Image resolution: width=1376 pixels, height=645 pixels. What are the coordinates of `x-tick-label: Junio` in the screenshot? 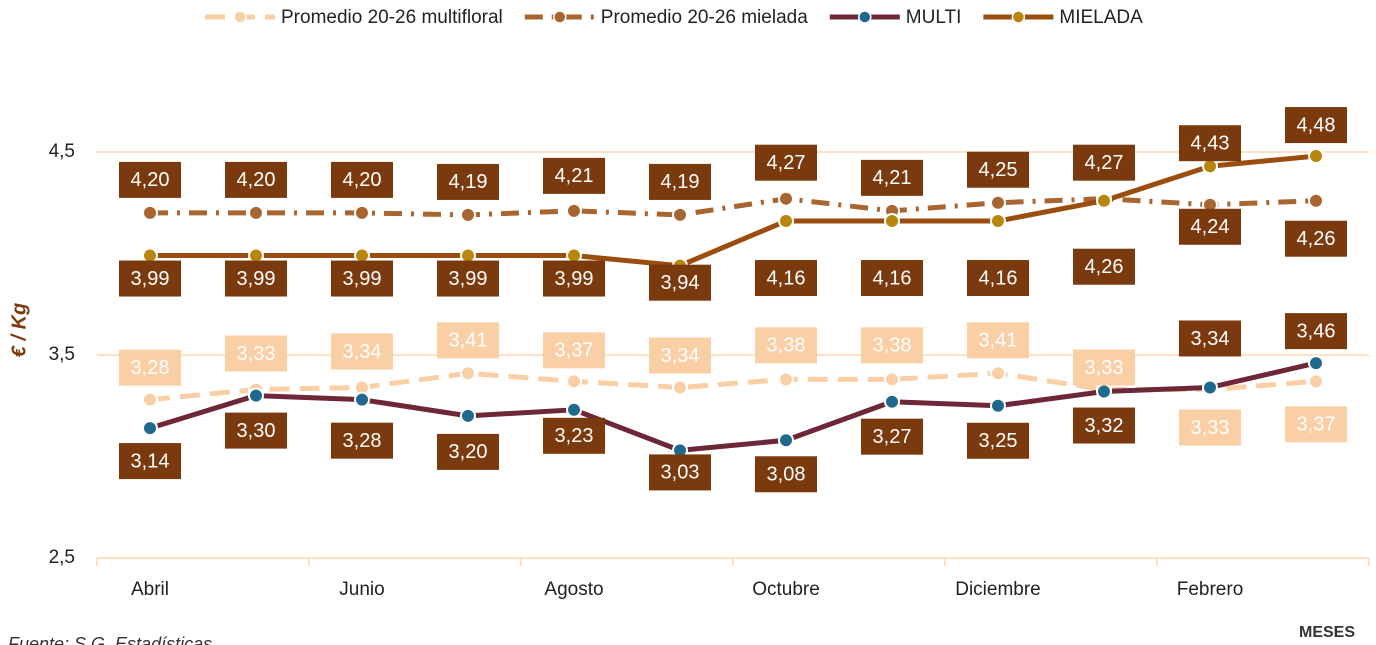 It's located at (361, 589).